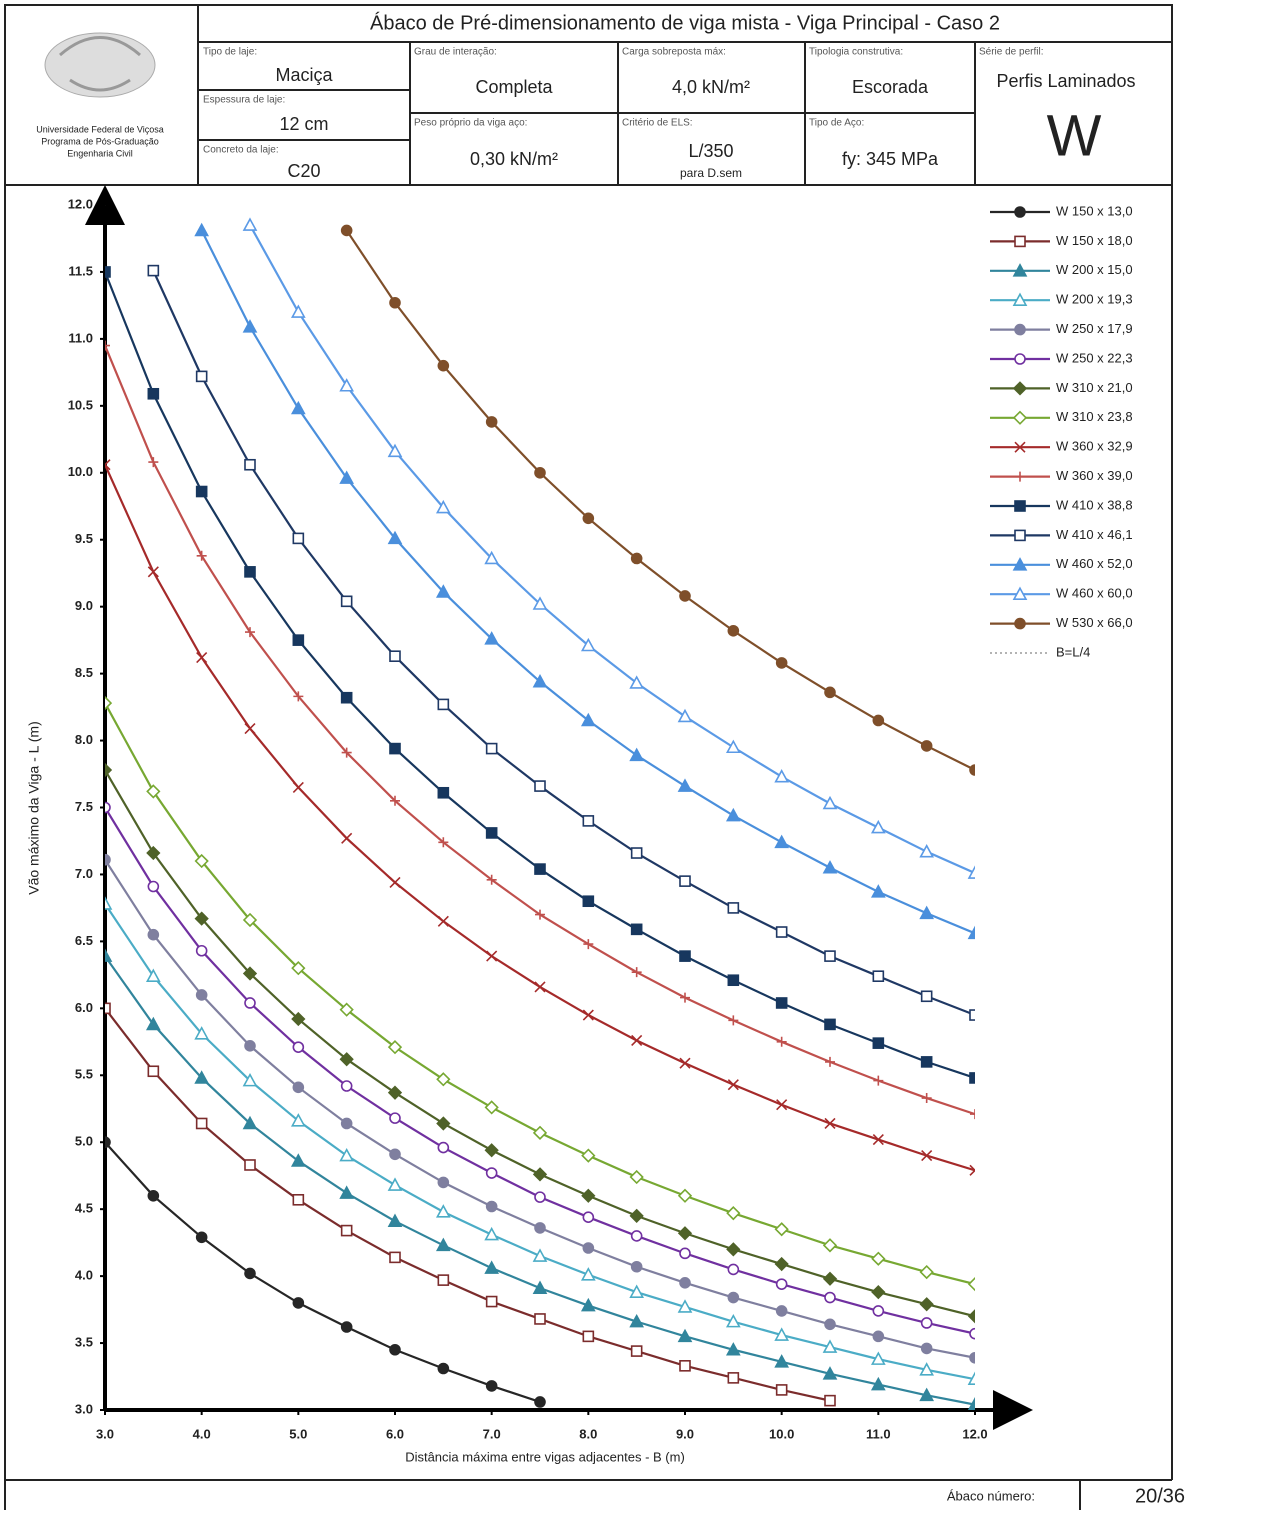 Image resolution: width=1269 pixels, height=1522 pixels. What do you see at coordinates (202, 1433) in the screenshot?
I see `x-tick-label: 4.0` at bounding box center [202, 1433].